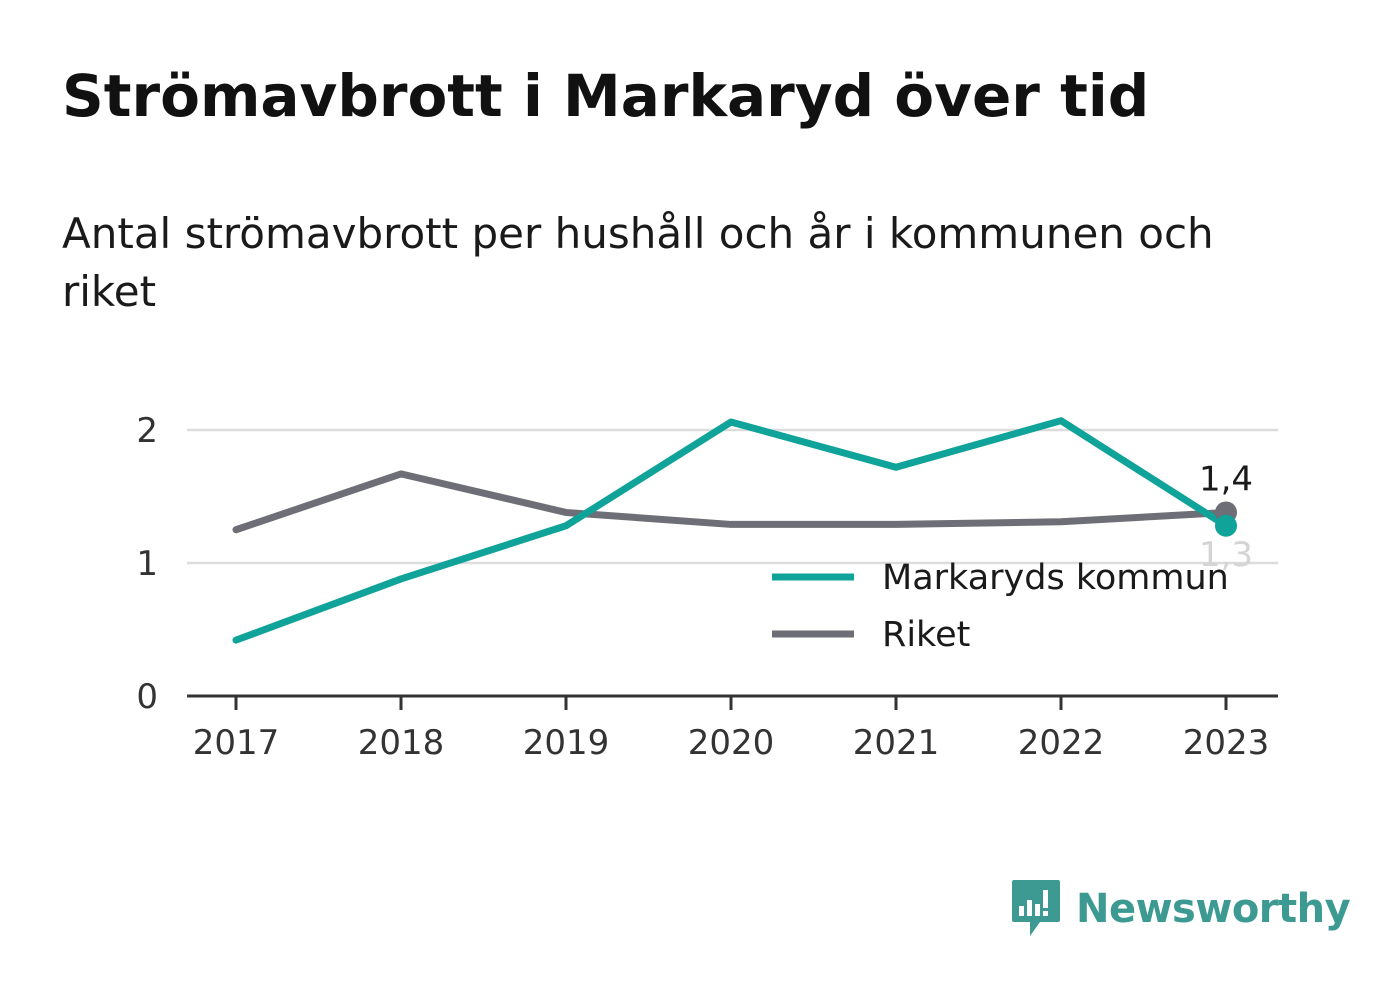 This screenshot has height=999, width=1382. What do you see at coordinates (1226, 555) in the screenshot?
I see `end-label-markaryd: 1,3` at bounding box center [1226, 555].